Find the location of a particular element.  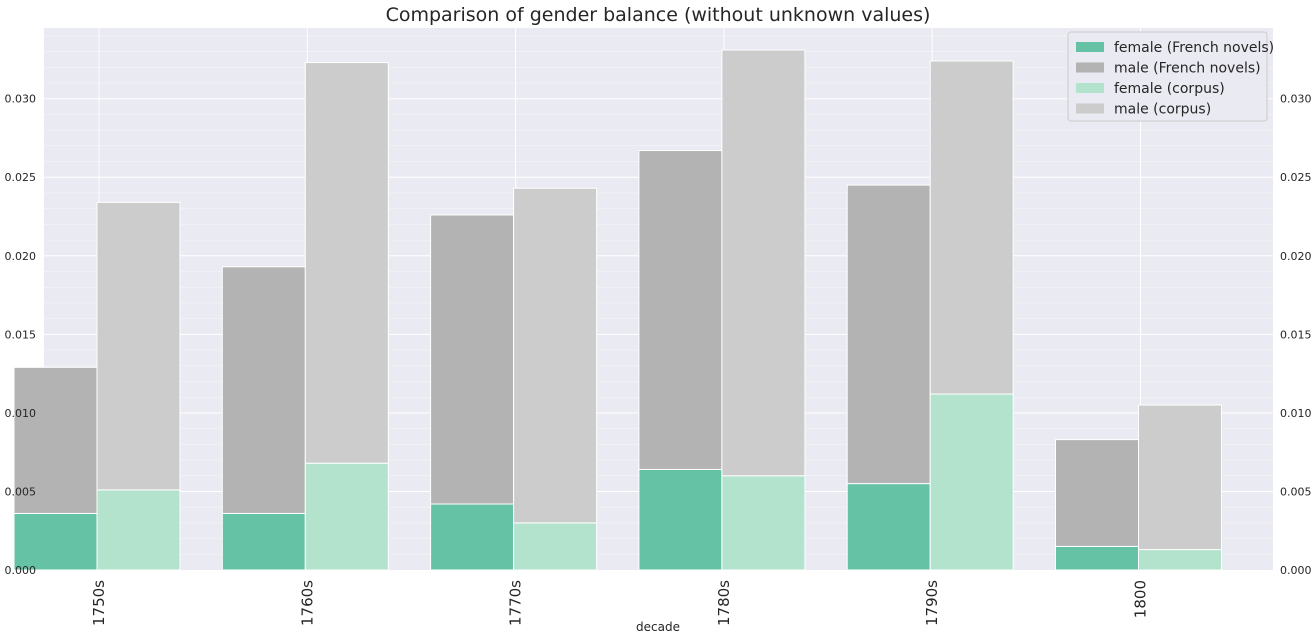

legend-label: male (corpus) is located at coordinates (1162, 110).